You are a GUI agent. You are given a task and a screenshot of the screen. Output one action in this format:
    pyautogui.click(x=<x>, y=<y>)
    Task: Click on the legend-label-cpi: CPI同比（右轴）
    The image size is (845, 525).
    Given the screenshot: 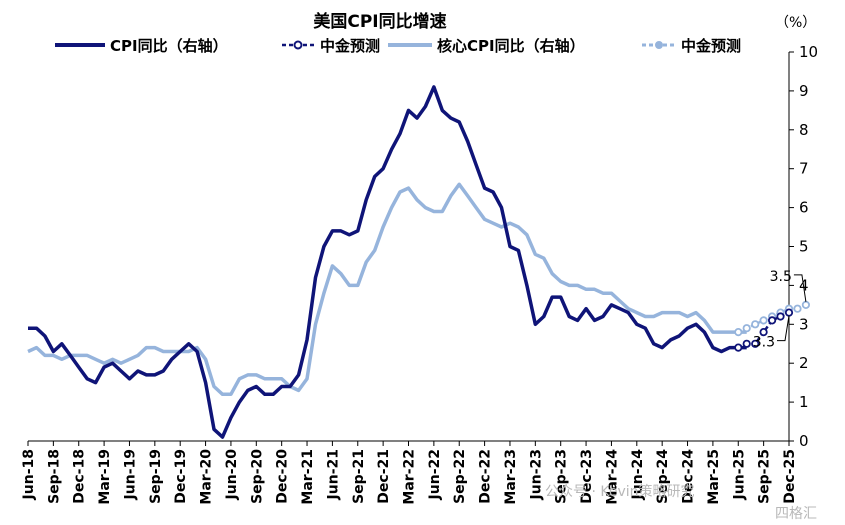 What is the action you would take?
    pyautogui.click(x=169, y=46)
    